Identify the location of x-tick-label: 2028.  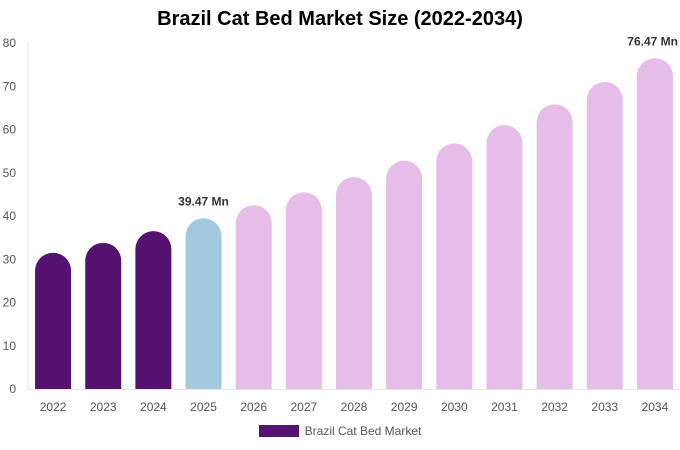
(354, 407).